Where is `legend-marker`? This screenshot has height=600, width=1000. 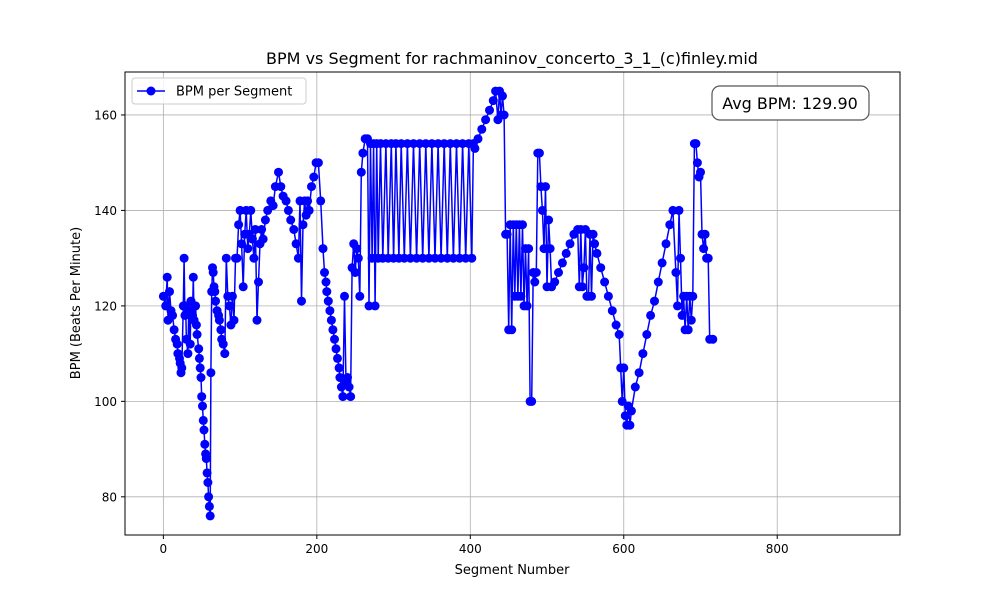
legend-marker is located at coordinates (151, 91).